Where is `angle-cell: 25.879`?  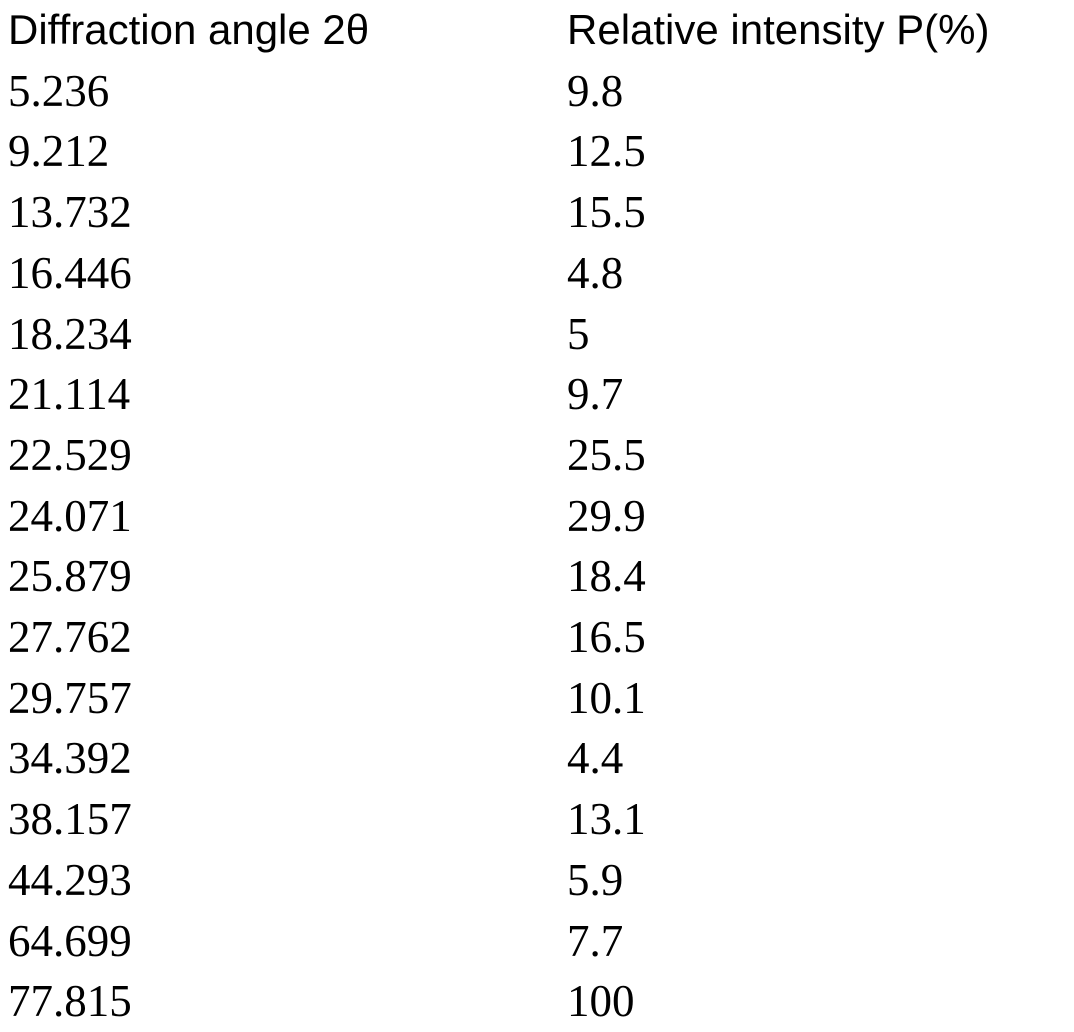
angle-cell: 25.879 is located at coordinates (70, 576).